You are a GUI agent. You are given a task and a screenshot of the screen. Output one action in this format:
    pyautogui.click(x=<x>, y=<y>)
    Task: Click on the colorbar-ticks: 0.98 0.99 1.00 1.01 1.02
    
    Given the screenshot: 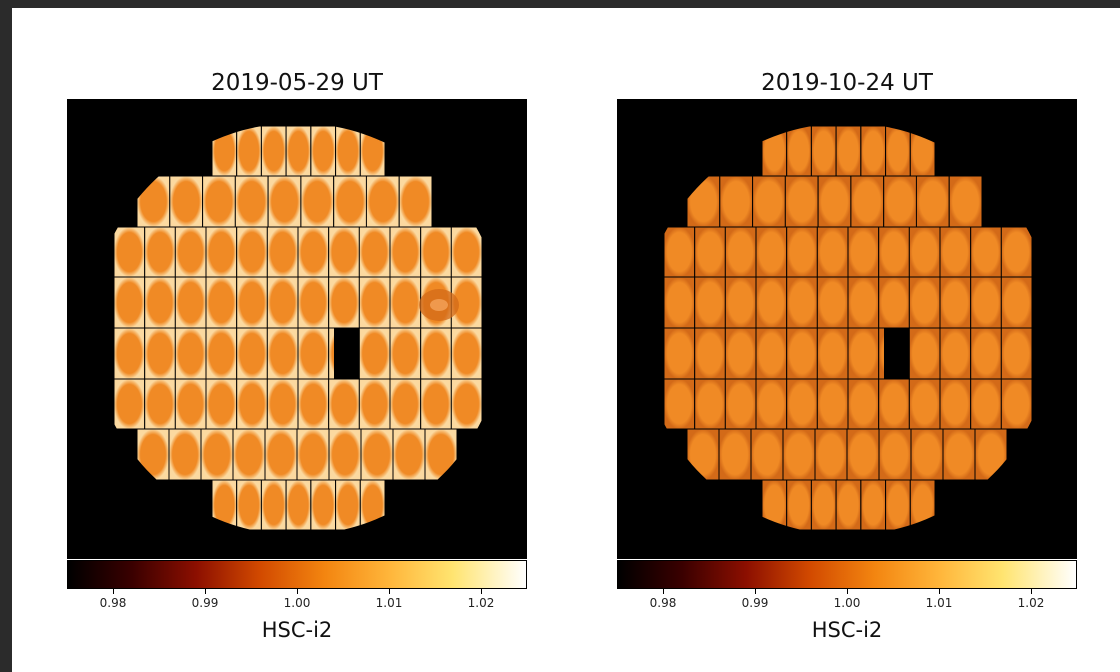 What is the action you would take?
    pyautogui.click(x=297, y=599)
    